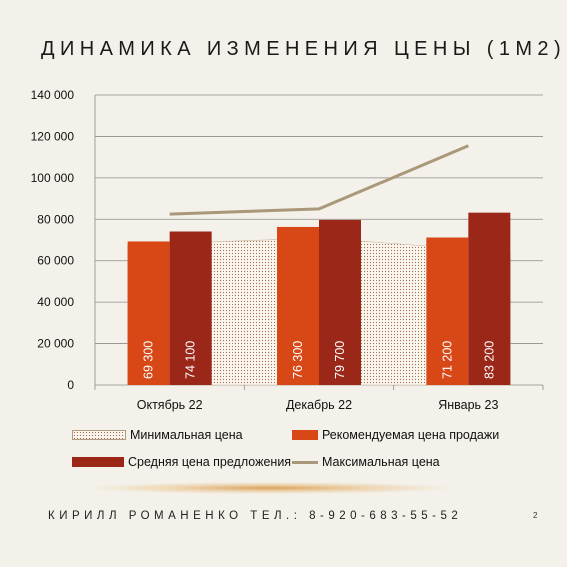 This screenshot has height=567, width=567. Describe the element at coordinates (304, 49) in the screenshot. I see `page-title: ДИНАМИКА ИЗМЕНЕНИЯ ЦЕНЫ (1М2)` at that location.